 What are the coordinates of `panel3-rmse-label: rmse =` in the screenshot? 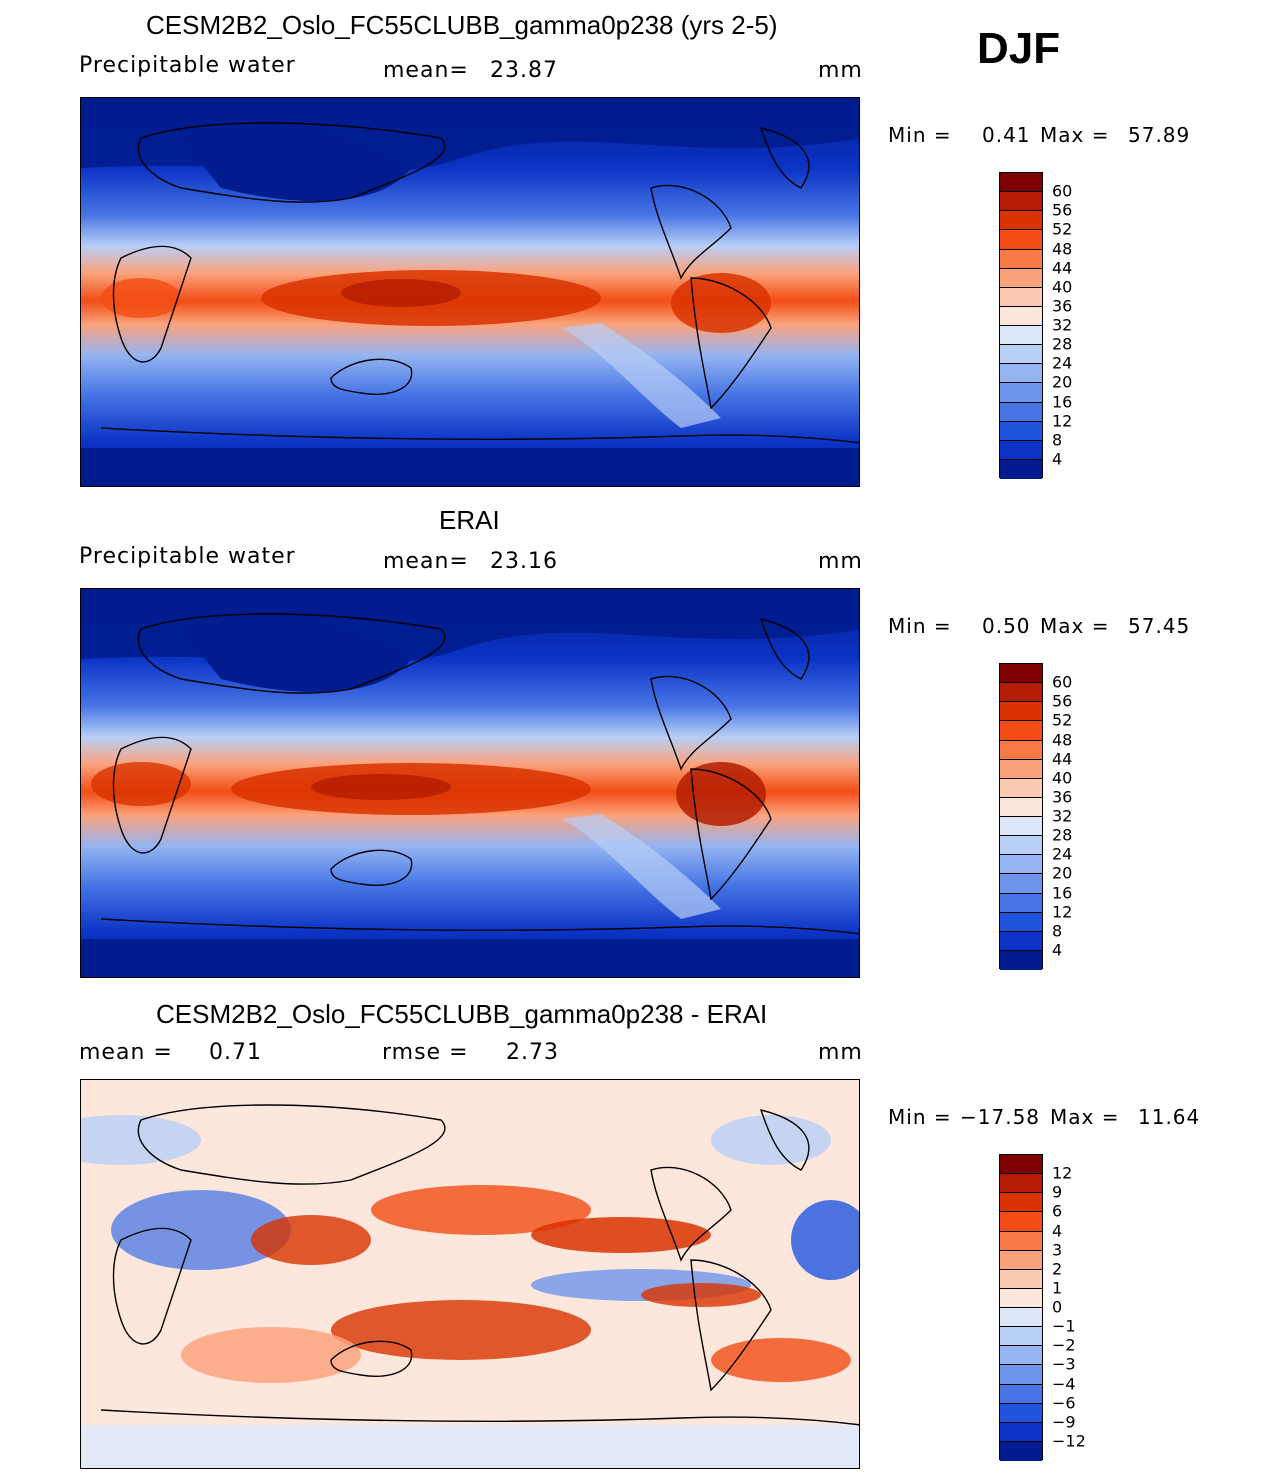 It's located at (425, 1052).